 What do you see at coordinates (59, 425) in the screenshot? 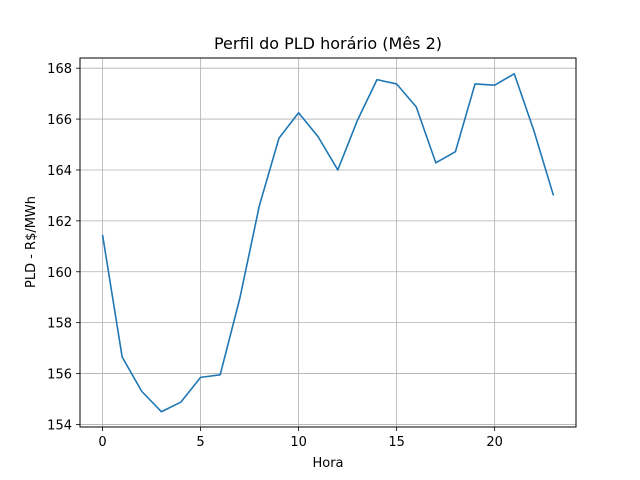
I see `y-tick-label: 154` at bounding box center [59, 425].